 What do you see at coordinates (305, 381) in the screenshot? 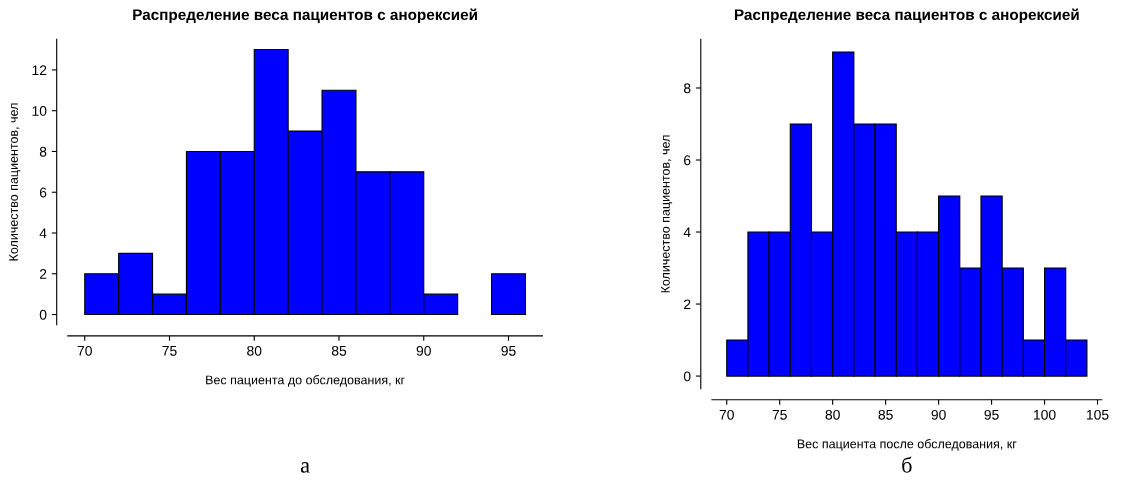
I see `x-axis-title: Вес пациента до обследования, кг` at bounding box center [305, 381].